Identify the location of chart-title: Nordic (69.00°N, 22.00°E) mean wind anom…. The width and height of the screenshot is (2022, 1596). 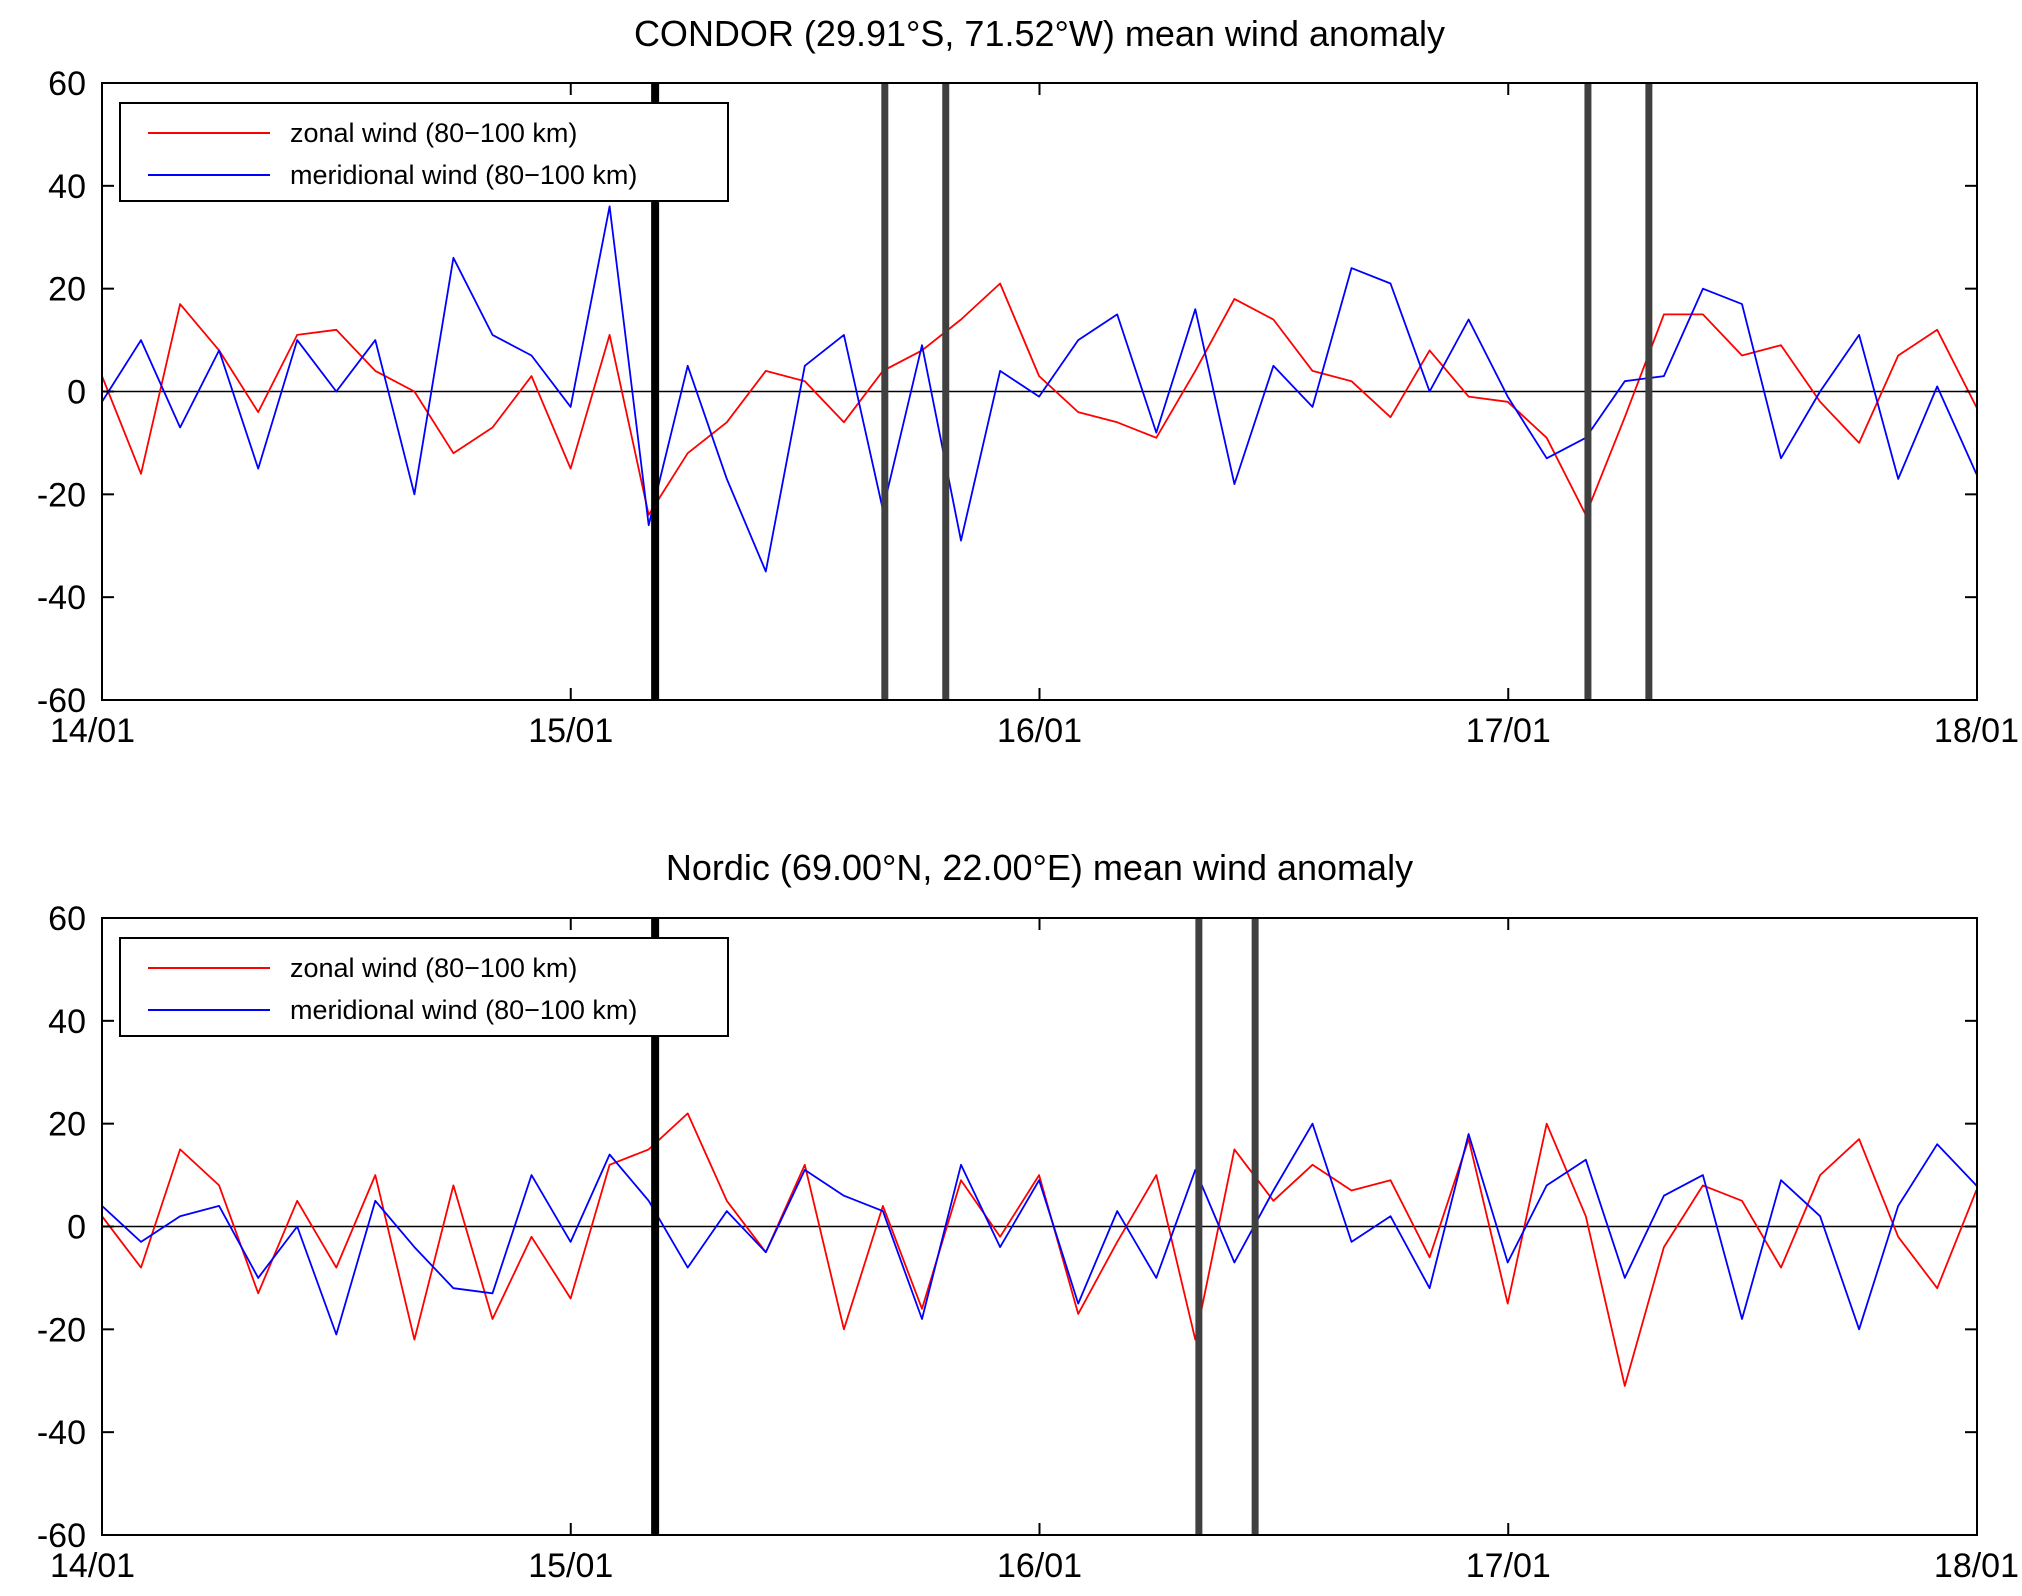
(1039, 867).